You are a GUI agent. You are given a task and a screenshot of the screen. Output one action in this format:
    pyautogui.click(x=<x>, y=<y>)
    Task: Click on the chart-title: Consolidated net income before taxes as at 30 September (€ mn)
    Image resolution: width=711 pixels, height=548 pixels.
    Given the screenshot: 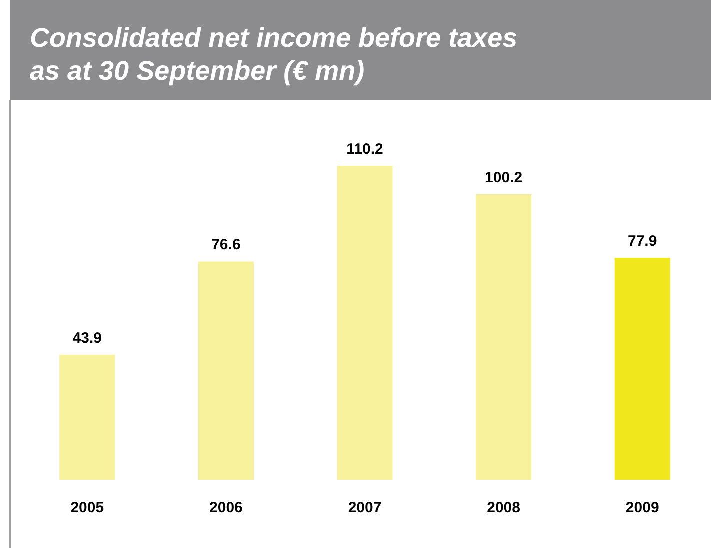 What is the action you would take?
    pyautogui.click(x=274, y=54)
    